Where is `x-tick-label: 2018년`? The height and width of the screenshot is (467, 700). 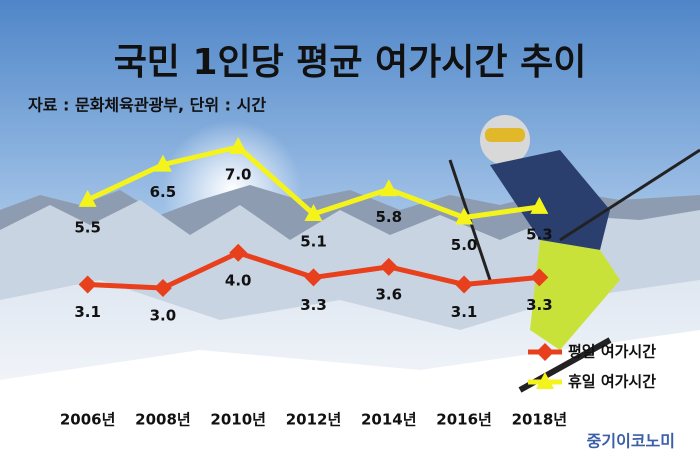
x-tick-label: 2018년 is located at coordinates (540, 420).